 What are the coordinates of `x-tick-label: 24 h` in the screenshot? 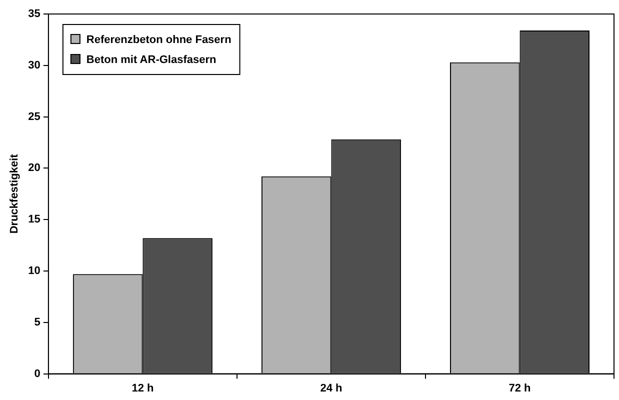 It's located at (331, 388).